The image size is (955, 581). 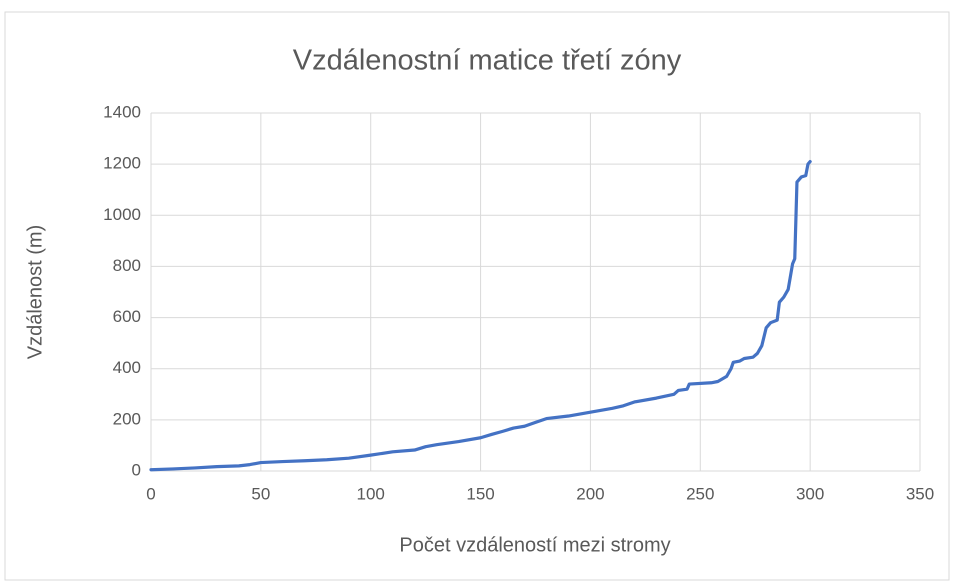 I want to click on y-tick-label: 1000, so click(x=122, y=214).